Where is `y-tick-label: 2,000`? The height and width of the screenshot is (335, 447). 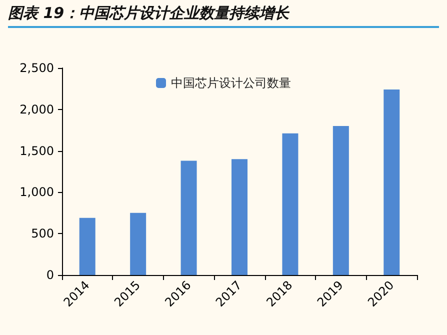 y-tick-label: 2,000 is located at coordinates (37, 109).